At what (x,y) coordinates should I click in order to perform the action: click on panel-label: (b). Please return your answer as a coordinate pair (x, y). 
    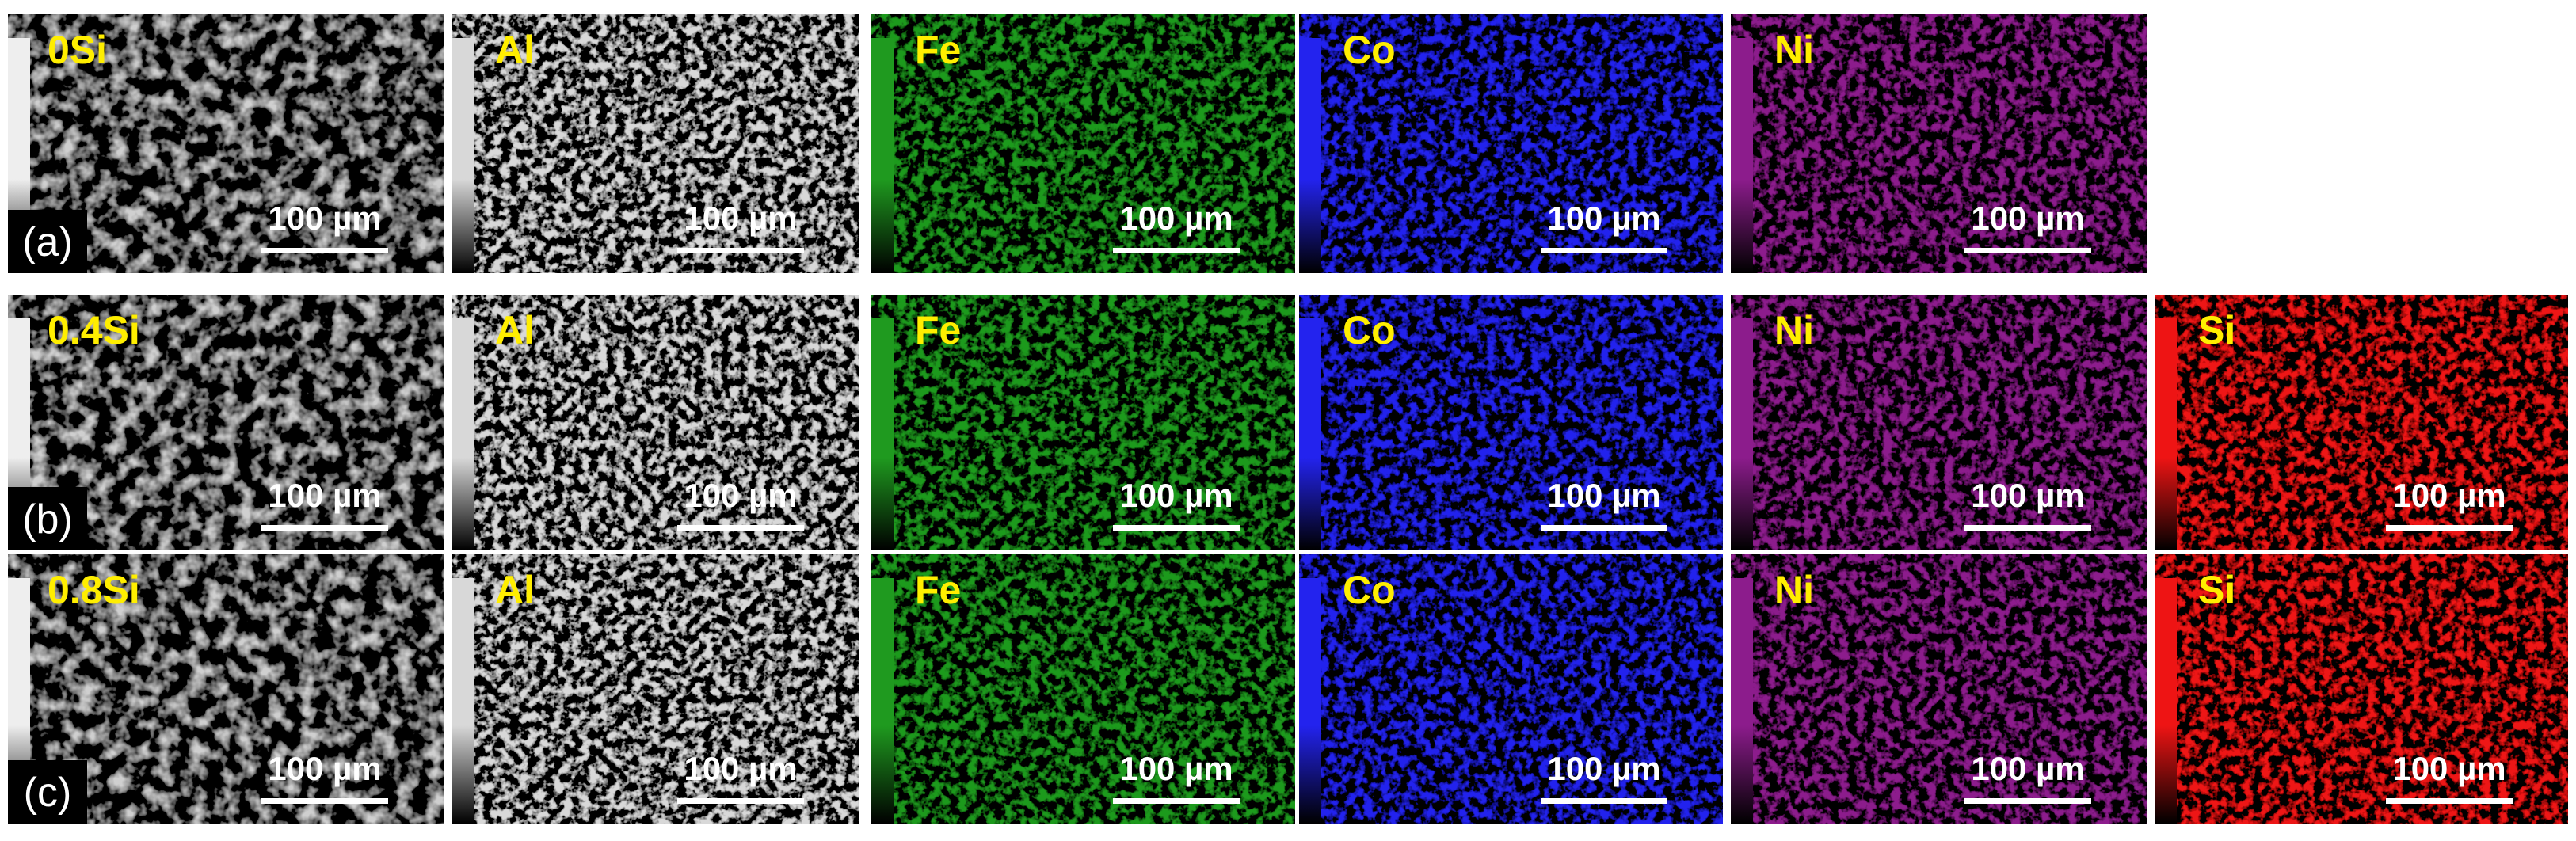
    Looking at the image, I should click on (48, 520).